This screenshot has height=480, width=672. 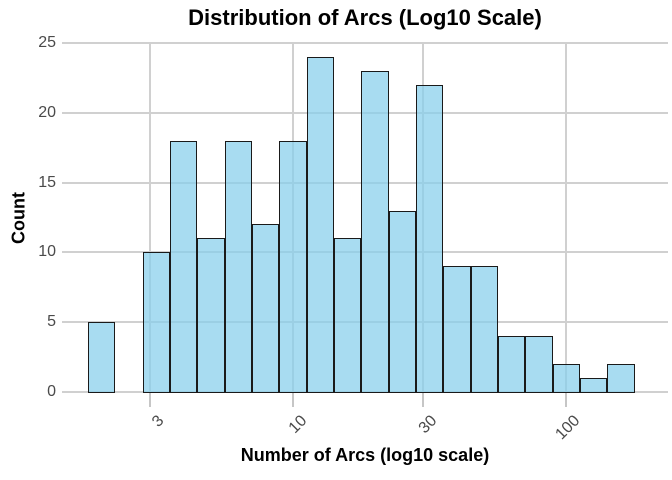 What do you see at coordinates (47, 252) in the screenshot?
I see `y-tick-label: 10` at bounding box center [47, 252].